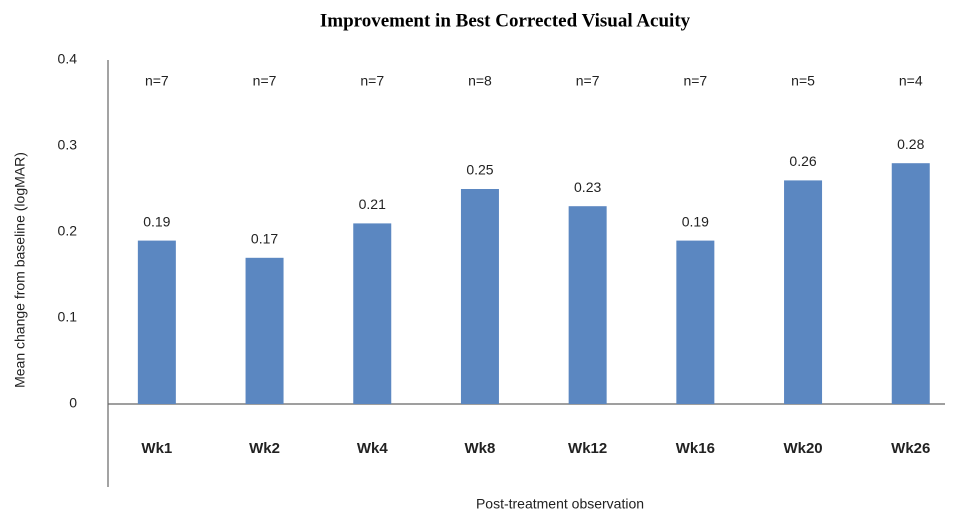 Image resolution: width=961 pixels, height=517 pixels. What do you see at coordinates (560, 504) in the screenshot?
I see `x-axis-label: Post-treatment observation` at bounding box center [560, 504].